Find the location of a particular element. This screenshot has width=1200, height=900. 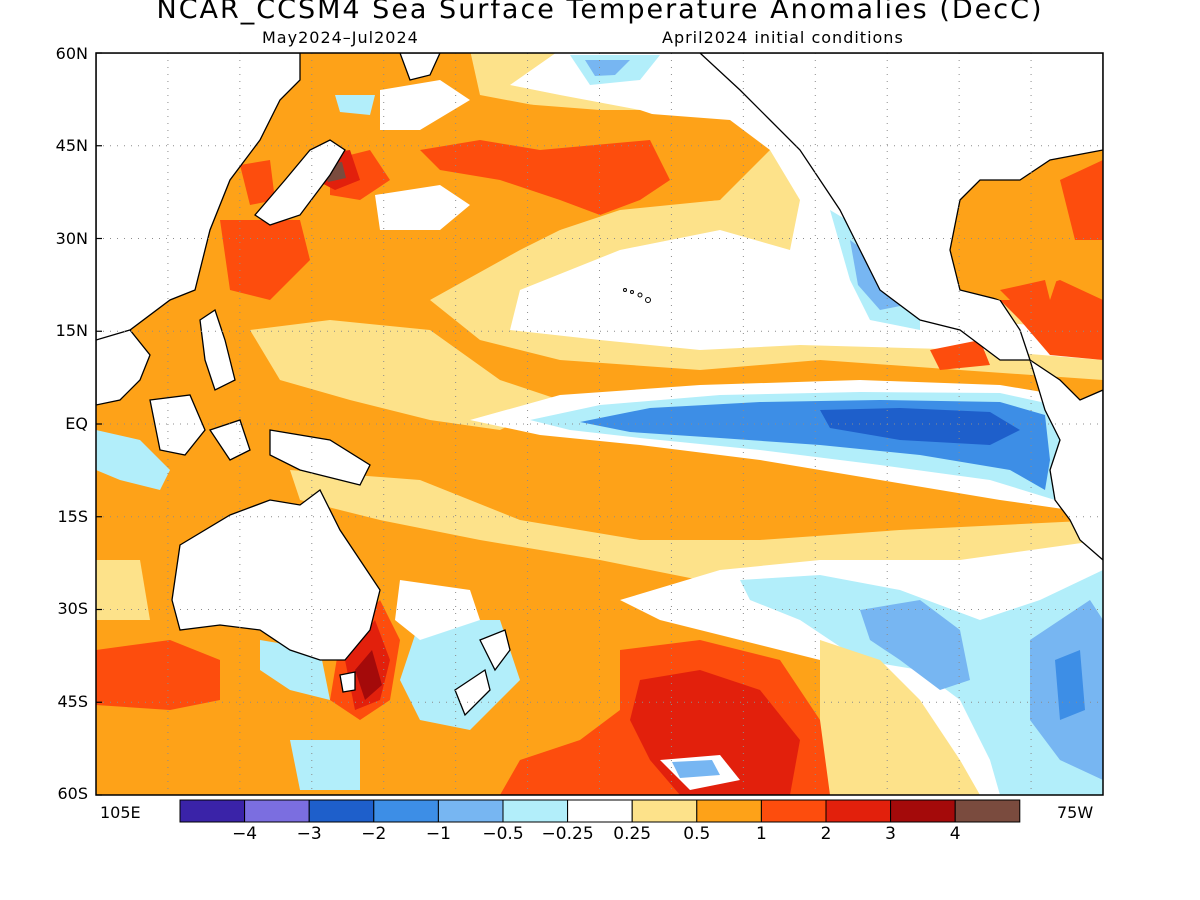

lat-label-60n: 60N is located at coordinates (71, 53).